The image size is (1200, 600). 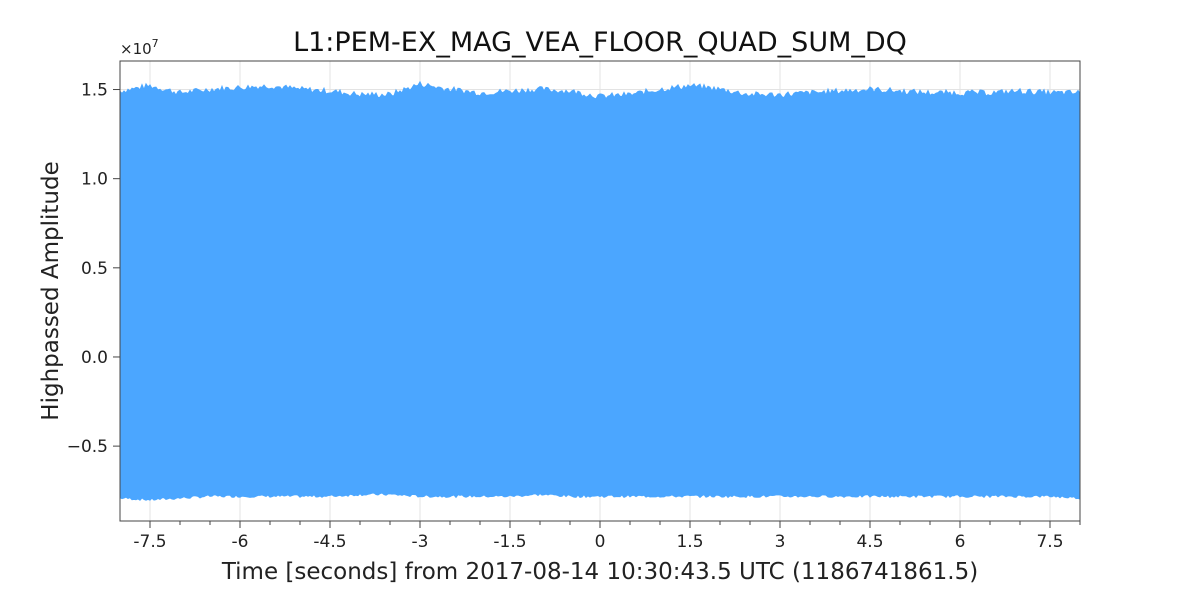 I want to click on y-tick-label: 0.5, so click(x=94, y=269).